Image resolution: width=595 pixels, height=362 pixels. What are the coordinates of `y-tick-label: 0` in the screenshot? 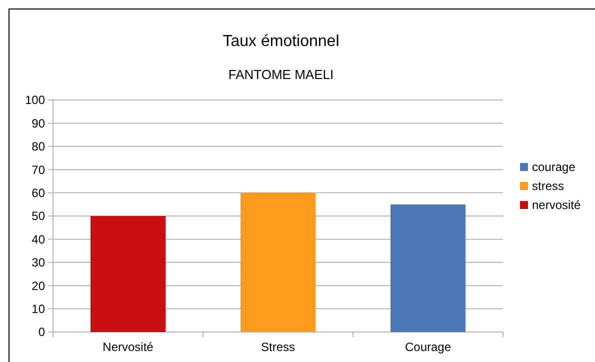 It's located at (42, 332).